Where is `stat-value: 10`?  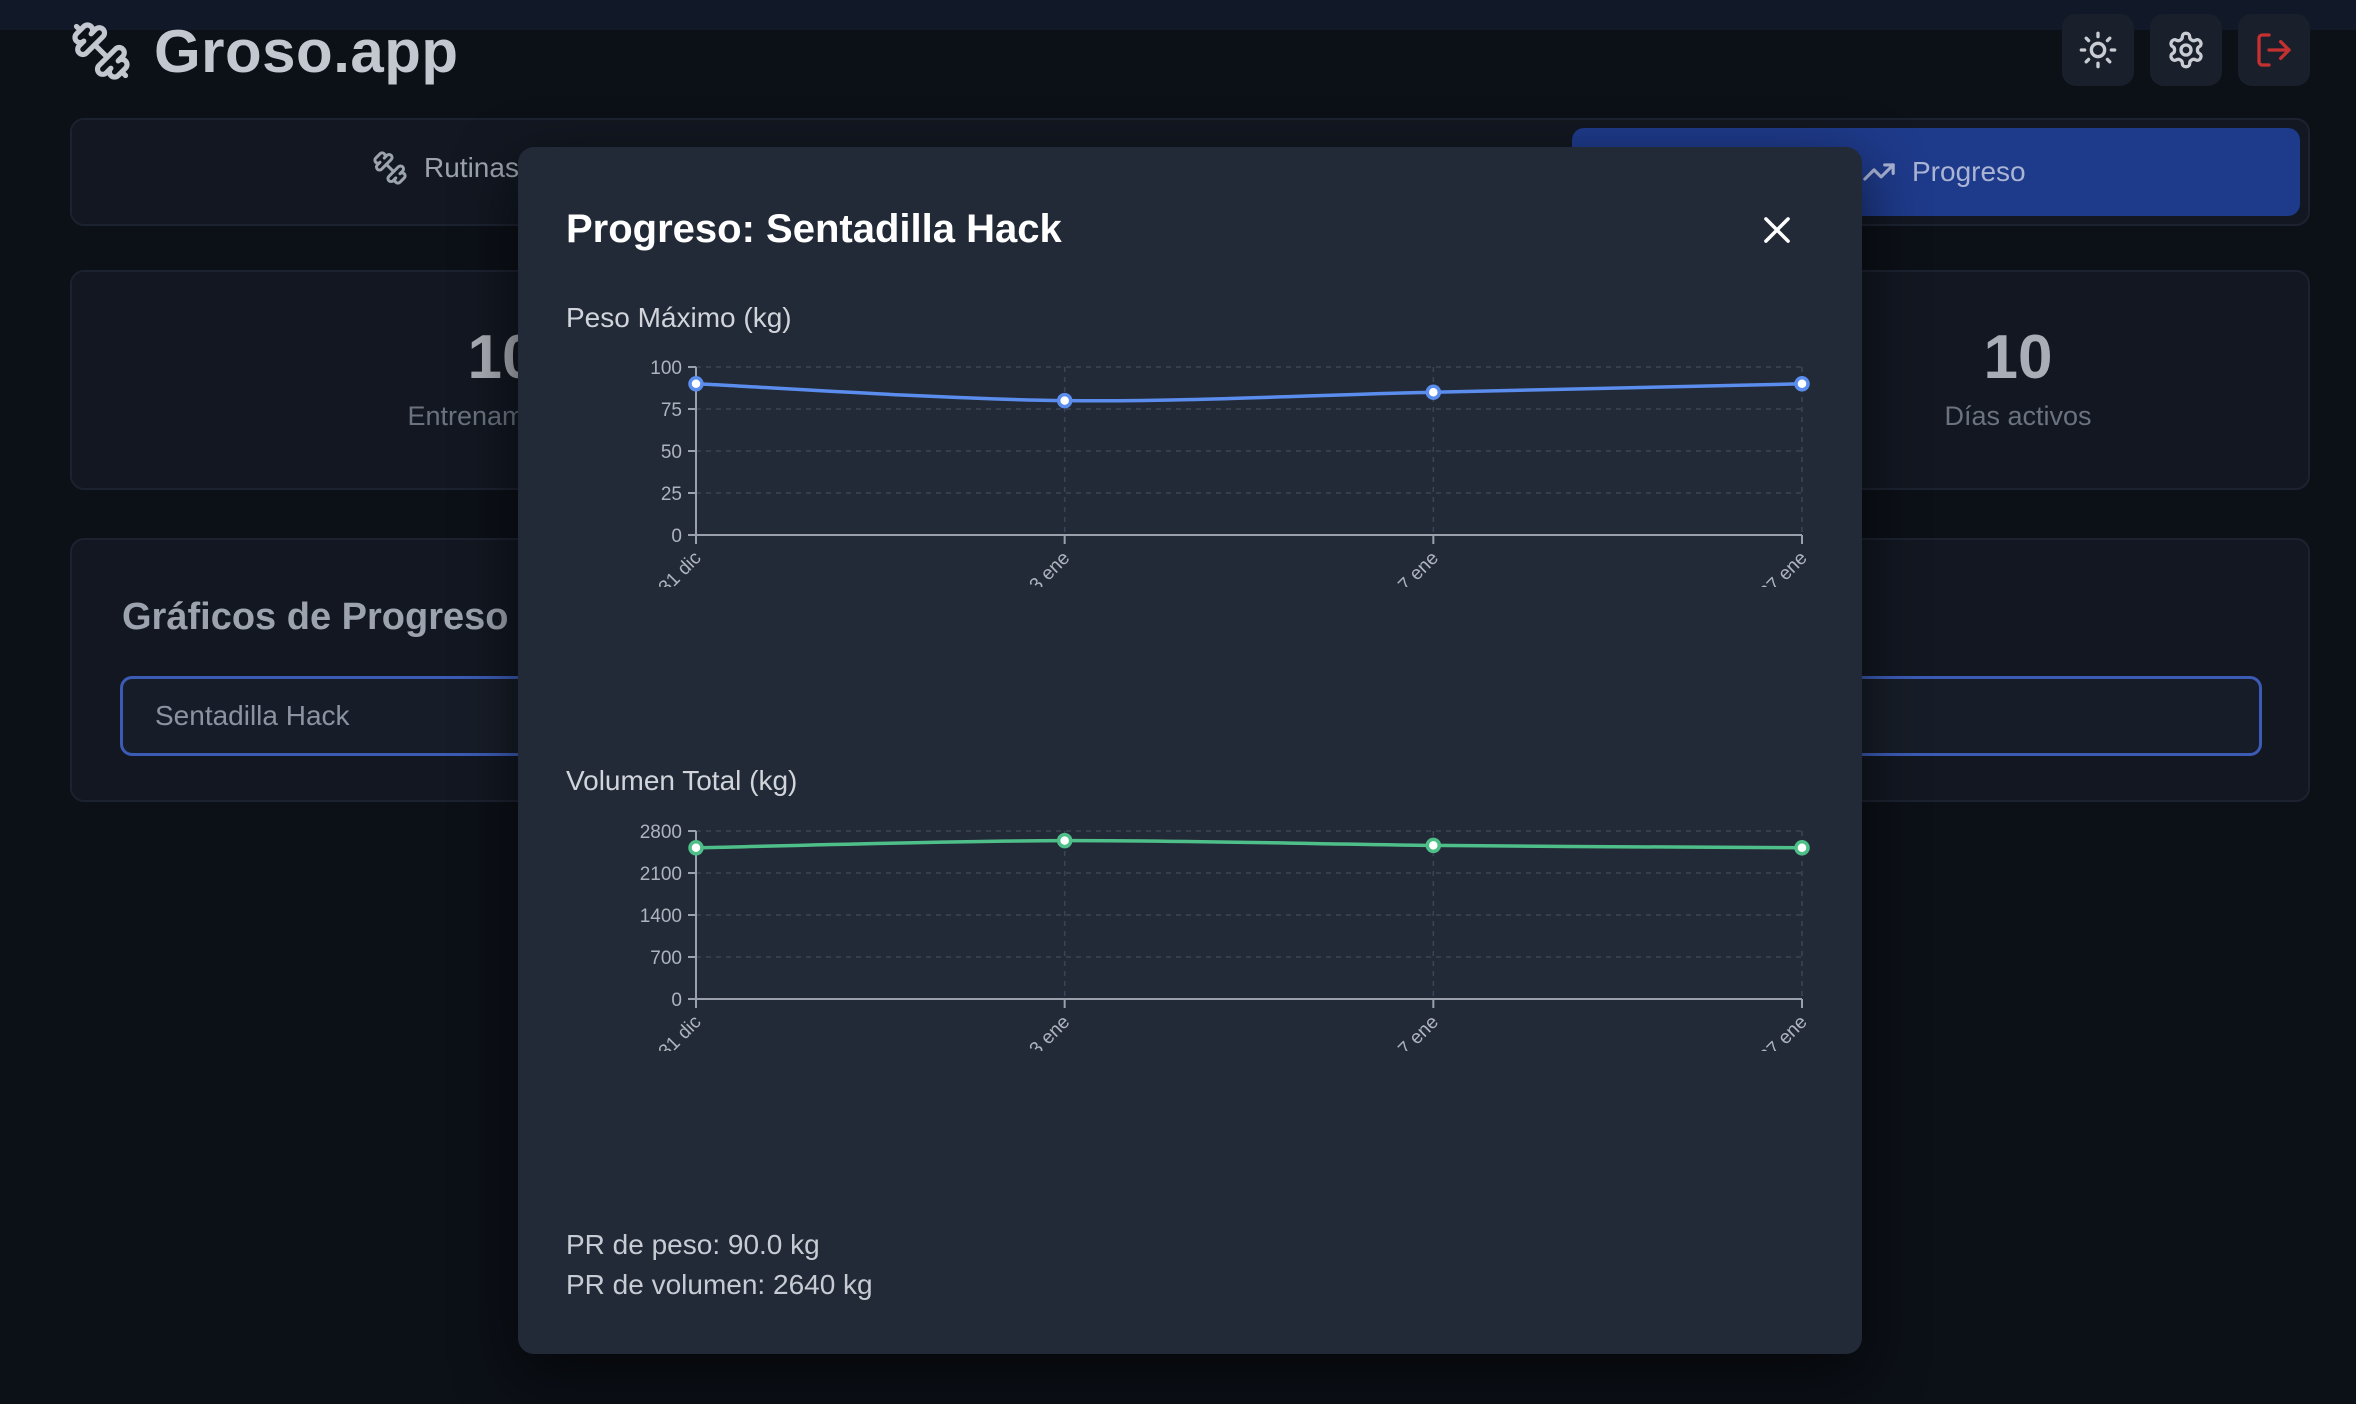
stat-value: 10 is located at coordinates (2018, 357).